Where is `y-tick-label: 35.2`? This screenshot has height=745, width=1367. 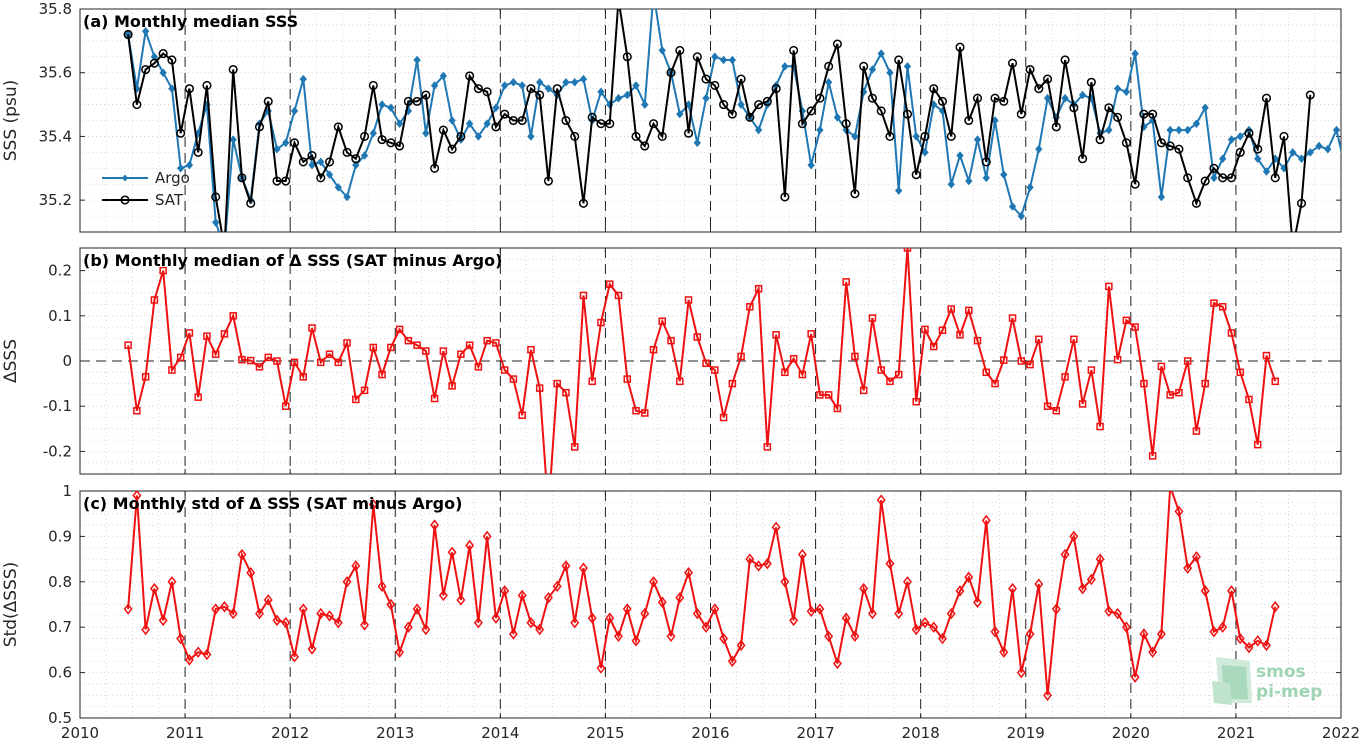 y-tick-label: 35.2 is located at coordinates (55, 200).